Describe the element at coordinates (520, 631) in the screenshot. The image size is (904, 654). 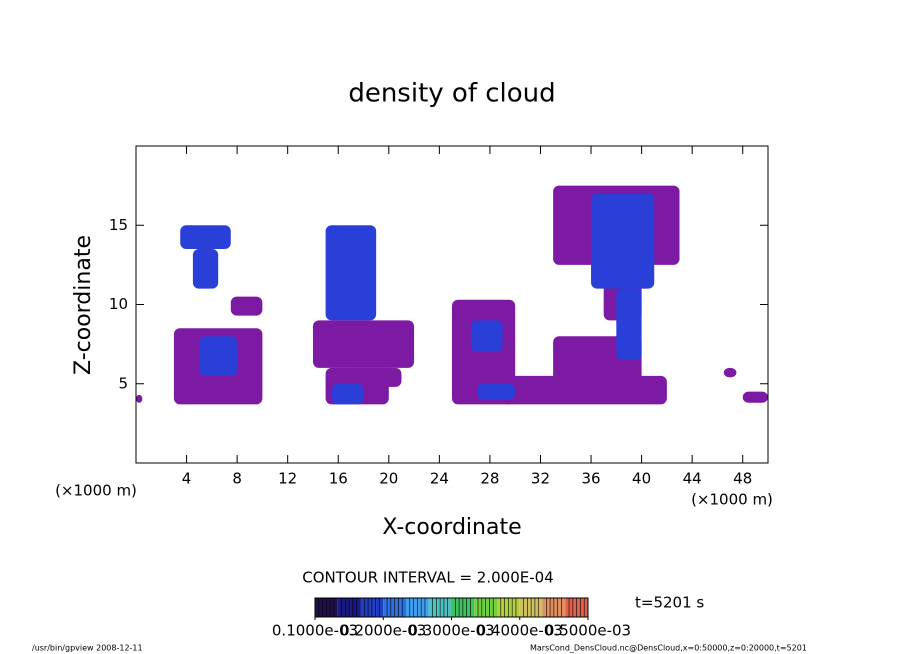
I see `colorbar-tick-label: 0.4000e-03` at that location.